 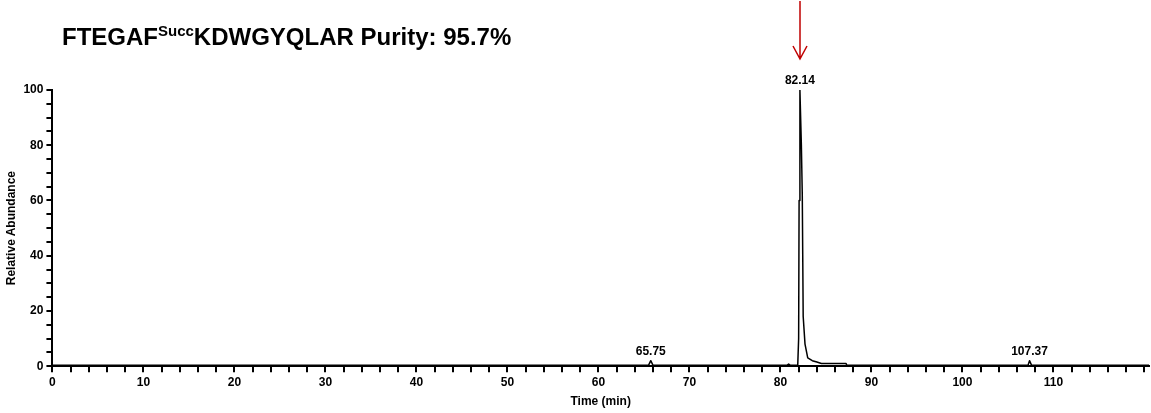 I want to click on y-tick-label: 0, so click(x=40, y=365).